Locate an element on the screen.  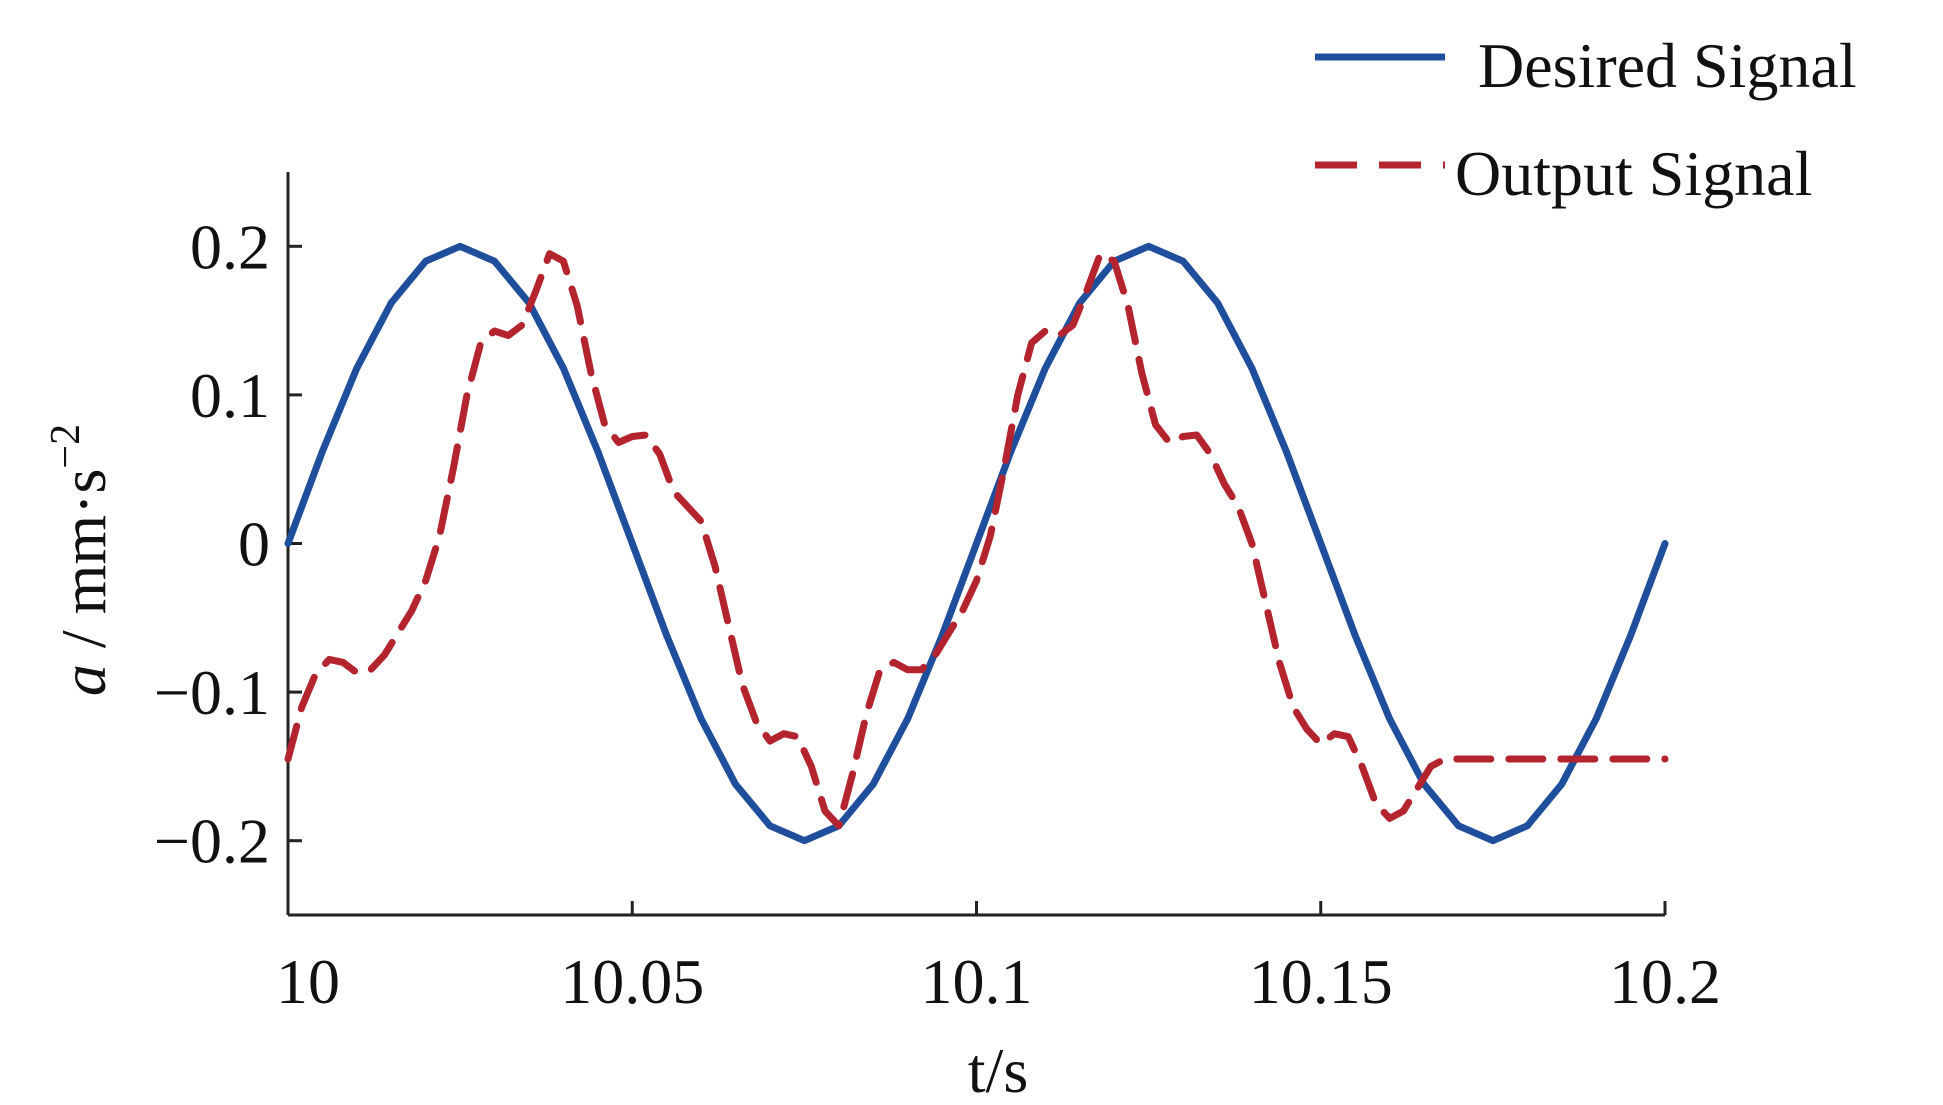
y-axis-exponent: −2 is located at coordinates (66, 446).